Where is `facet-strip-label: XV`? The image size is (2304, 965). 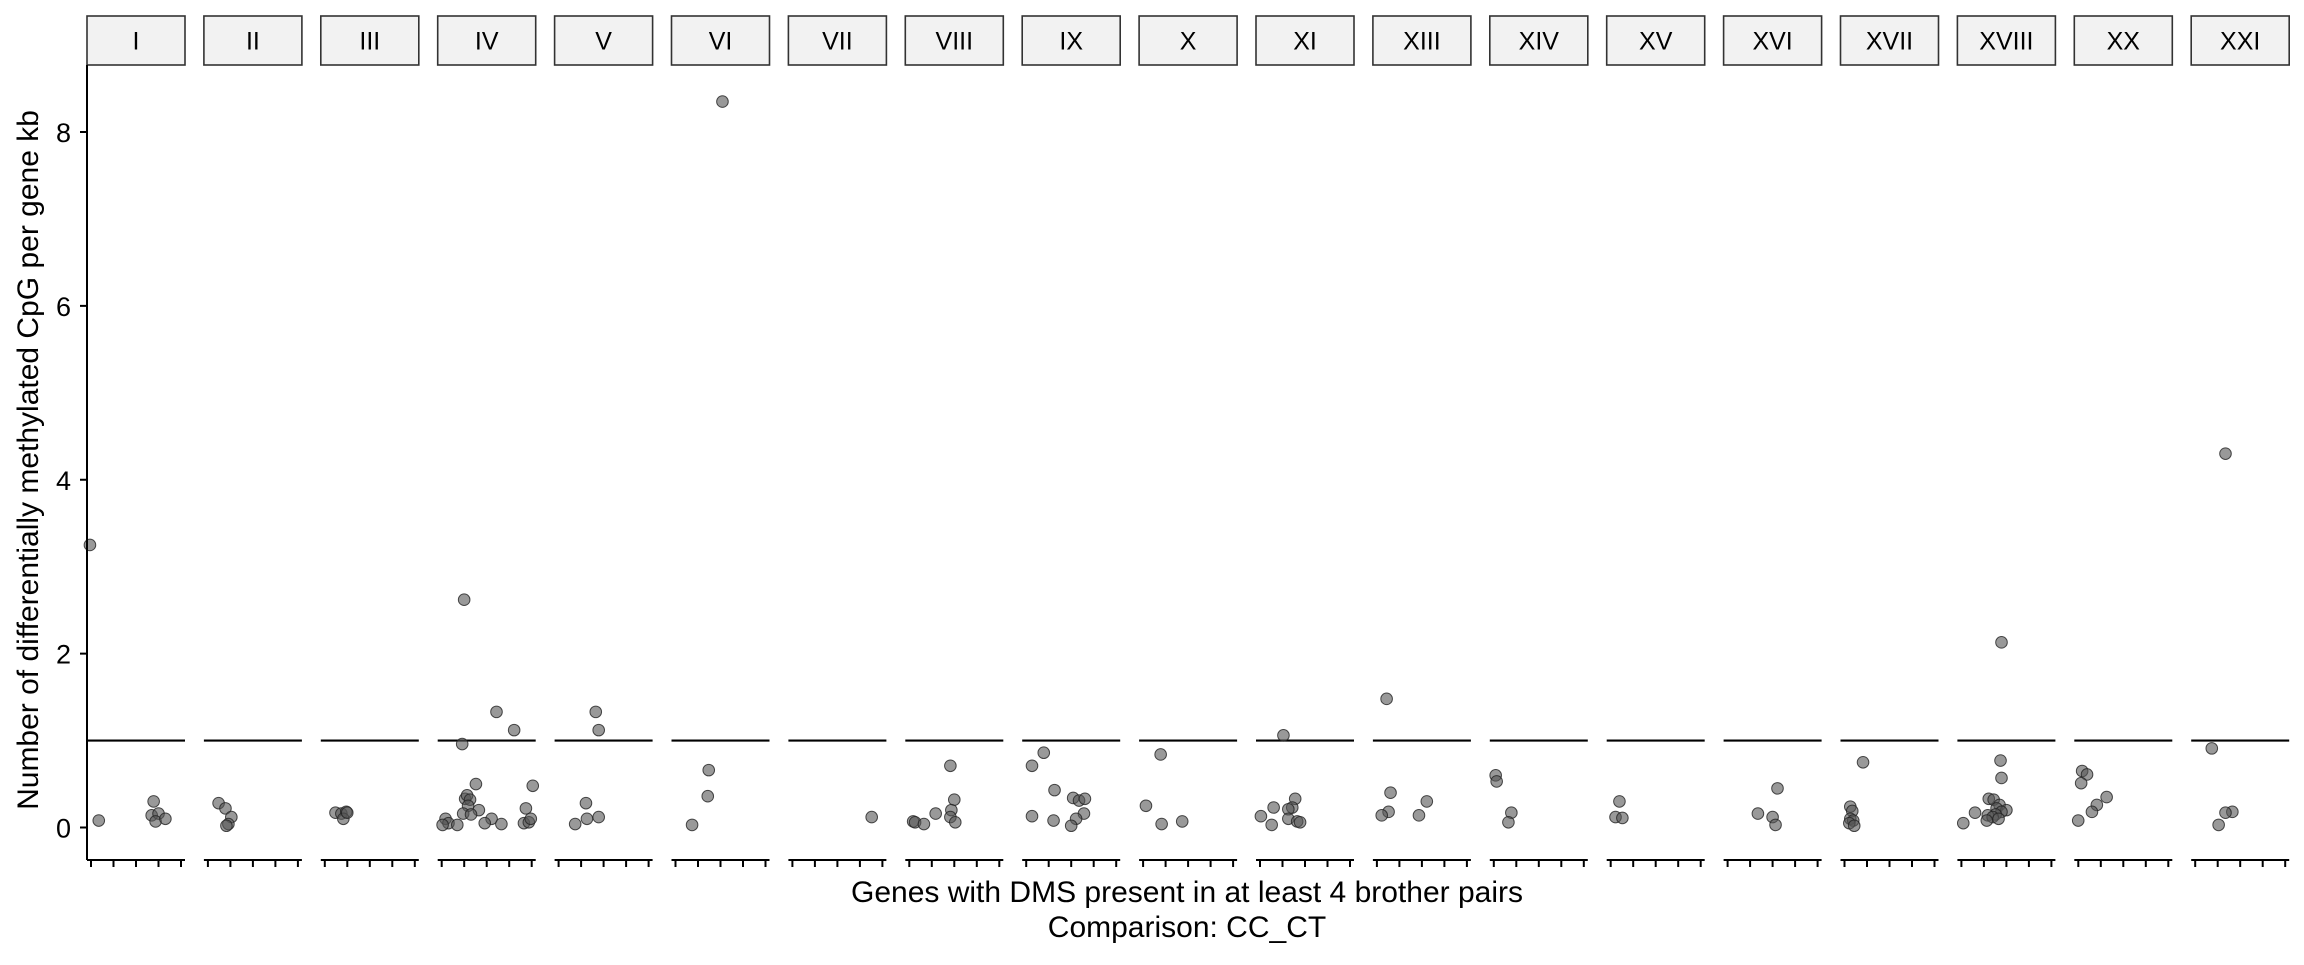 facet-strip-label: XV is located at coordinates (1656, 42).